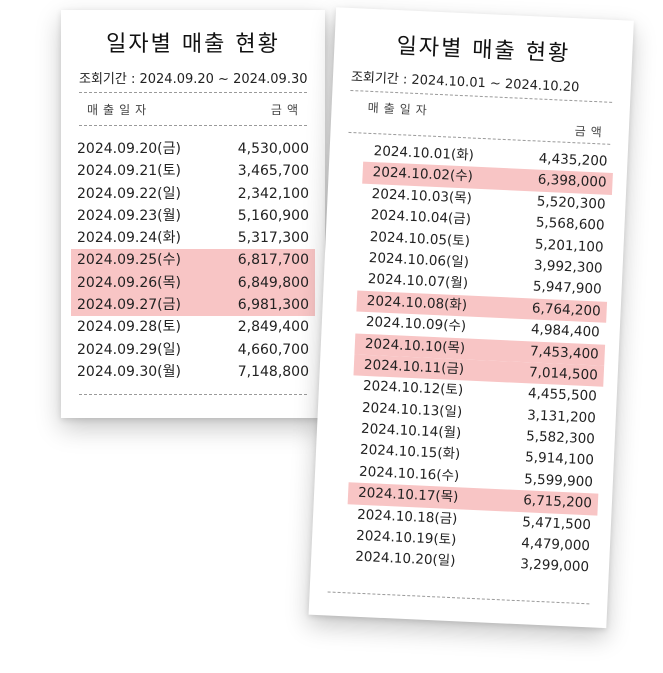 This screenshot has height=673, width=663. Describe the element at coordinates (554, 566) in the screenshot. I see `sales-amount: 3,299,000` at that location.